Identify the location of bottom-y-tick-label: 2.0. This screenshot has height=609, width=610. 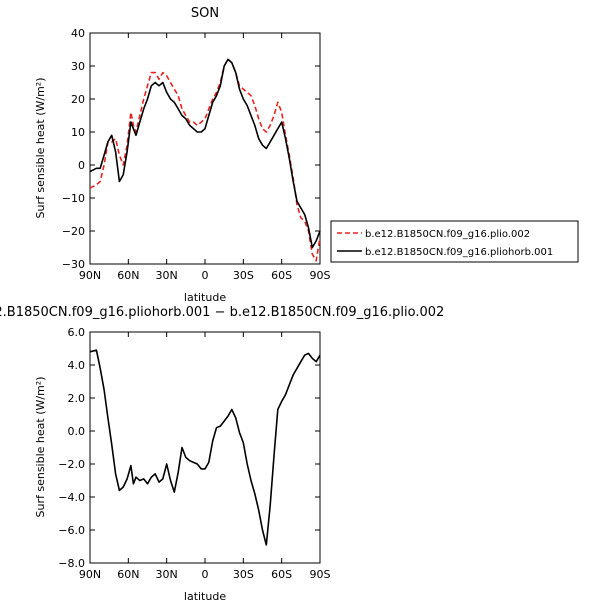
(77, 398).